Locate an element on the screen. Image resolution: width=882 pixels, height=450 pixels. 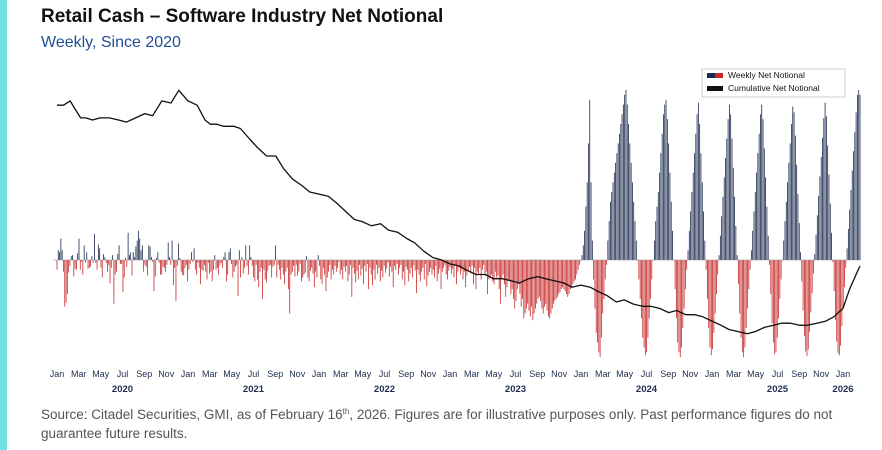
x-tick-label: Sep is located at coordinates (668, 374).